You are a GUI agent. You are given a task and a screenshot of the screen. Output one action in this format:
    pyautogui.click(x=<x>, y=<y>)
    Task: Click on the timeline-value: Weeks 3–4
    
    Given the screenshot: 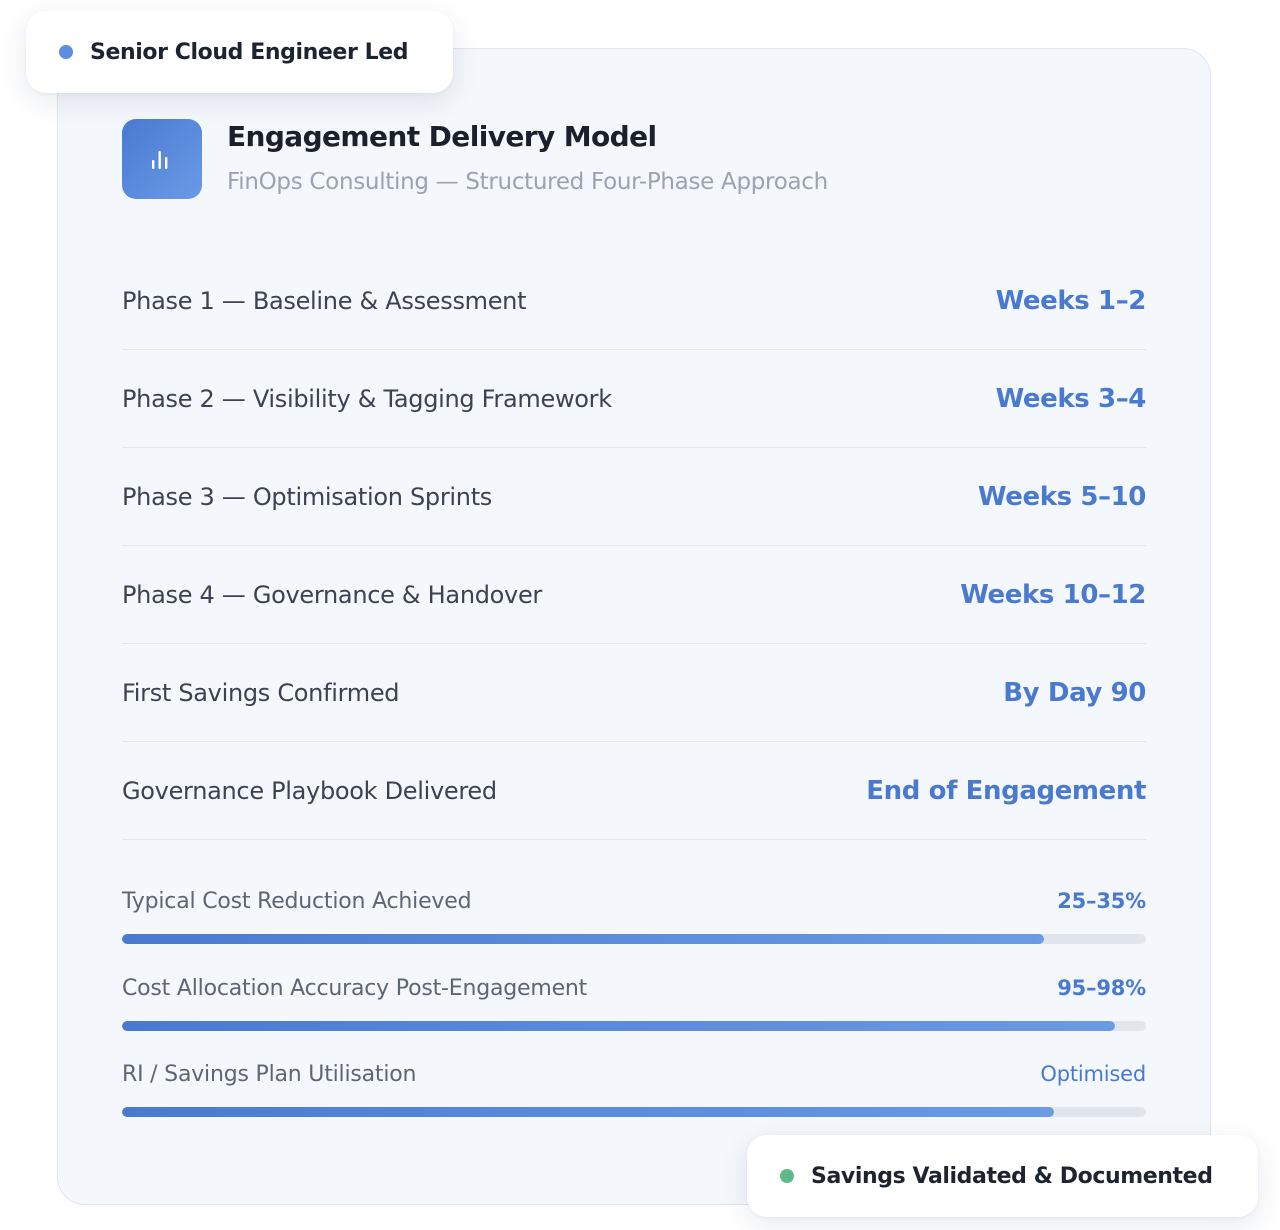 What is the action you would take?
    pyautogui.click(x=1071, y=398)
    